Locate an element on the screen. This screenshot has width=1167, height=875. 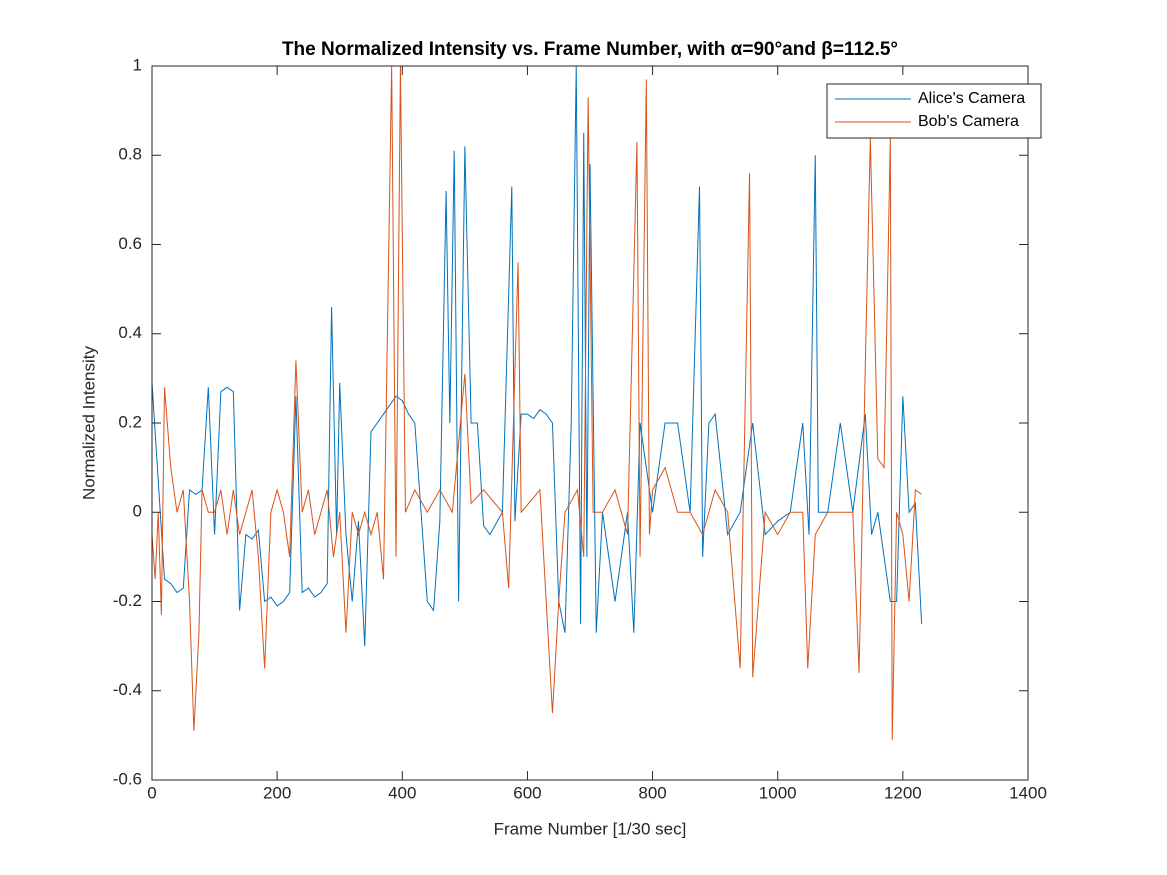
x-axis-label: Frame Number [1/30 sec] is located at coordinates (590, 828).